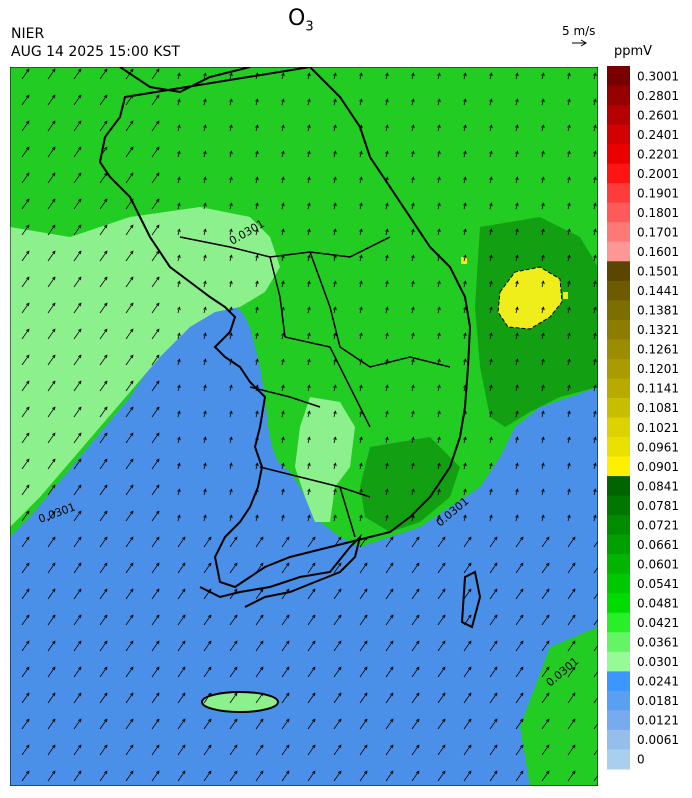  What do you see at coordinates (658, 682) in the screenshot?
I see `legend-label: 0.0241` at bounding box center [658, 682].